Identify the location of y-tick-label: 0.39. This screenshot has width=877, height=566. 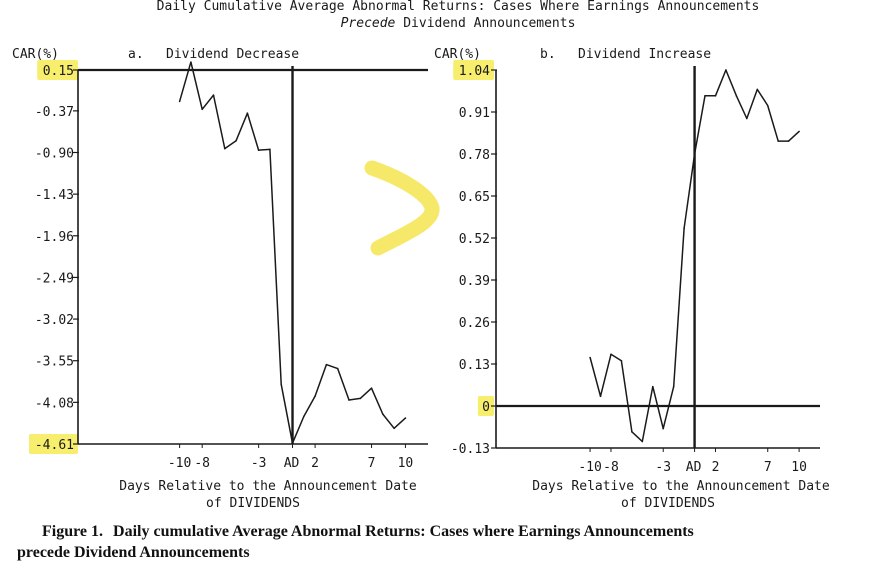
(474, 281).